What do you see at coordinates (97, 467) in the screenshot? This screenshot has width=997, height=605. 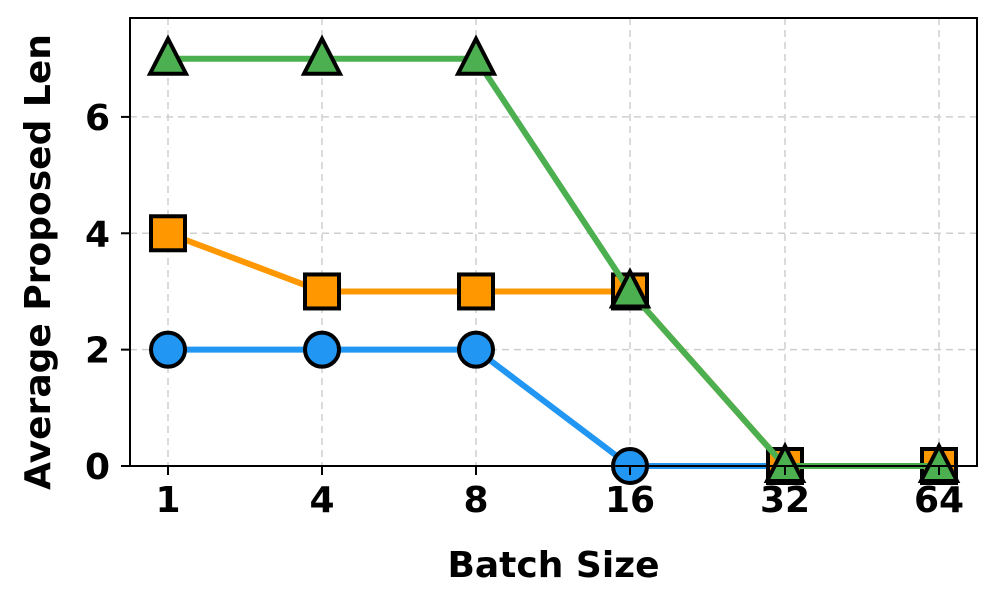 I see `y-tick-label: 0` at bounding box center [97, 467].